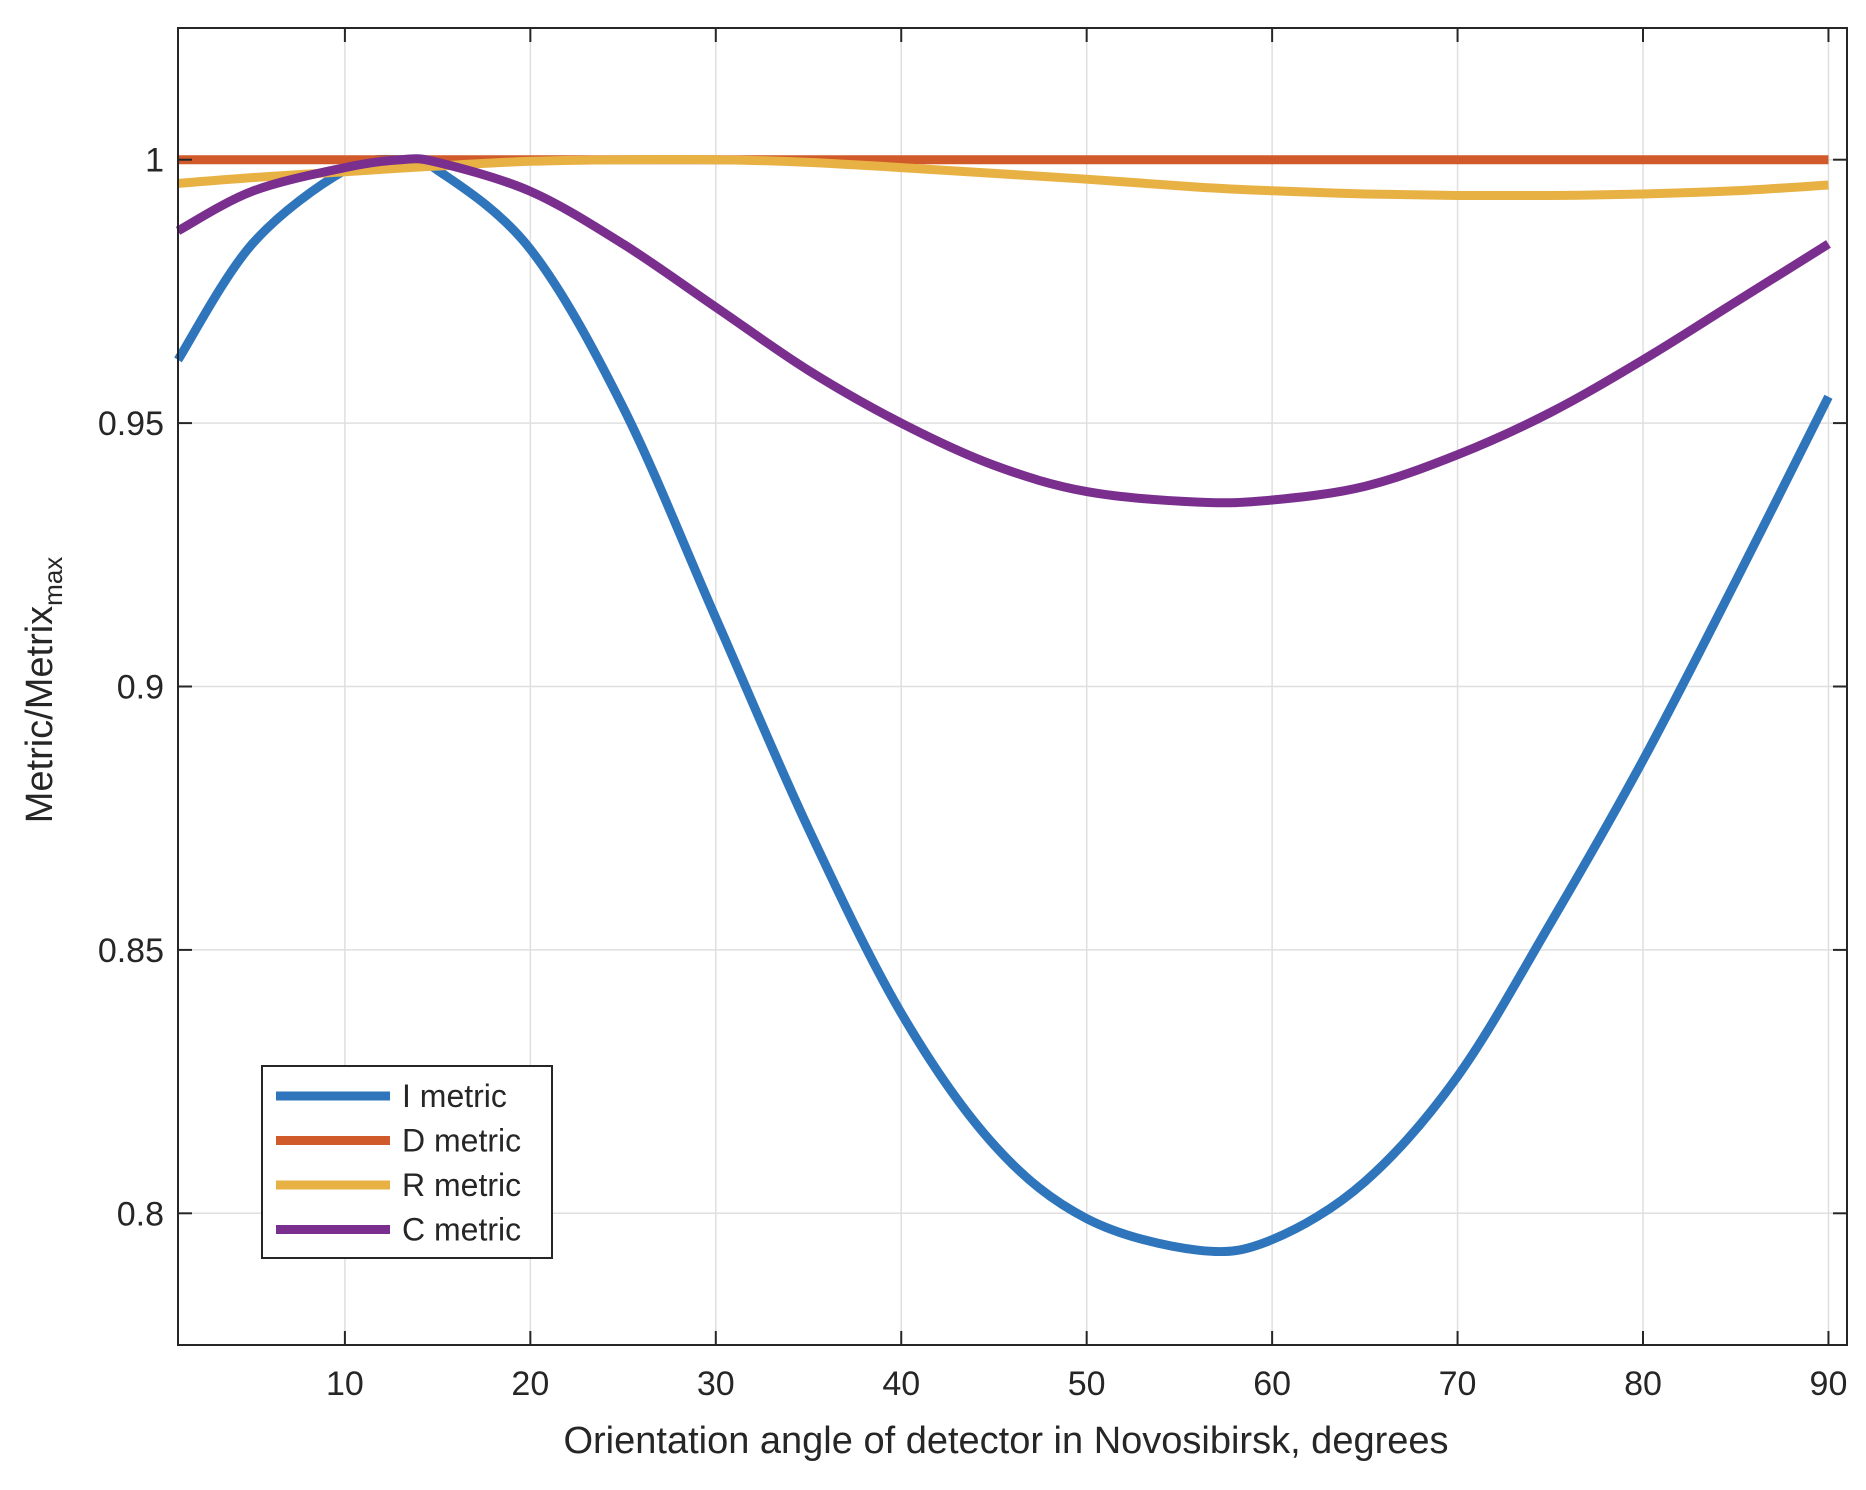 The width and height of the screenshot is (1866, 1490). What do you see at coordinates (901, 1384) in the screenshot?
I see `x-tick-label: 40` at bounding box center [901, 1384].